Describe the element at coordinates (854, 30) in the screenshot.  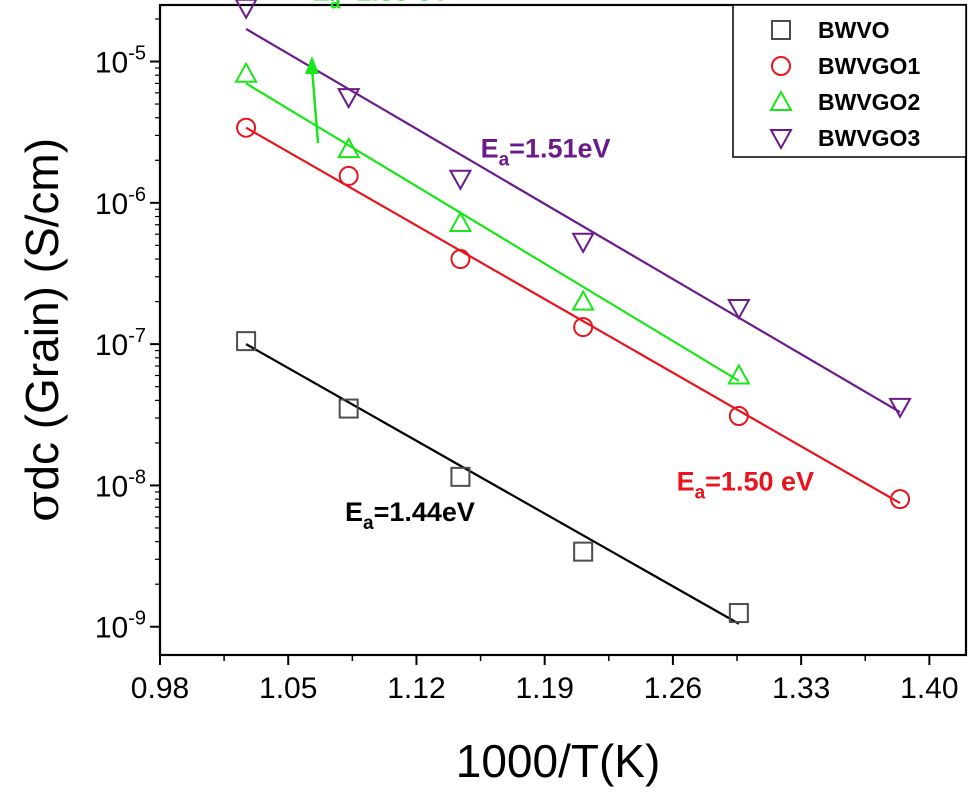
I see `legend-label-bwvo: BWVO` at that location.